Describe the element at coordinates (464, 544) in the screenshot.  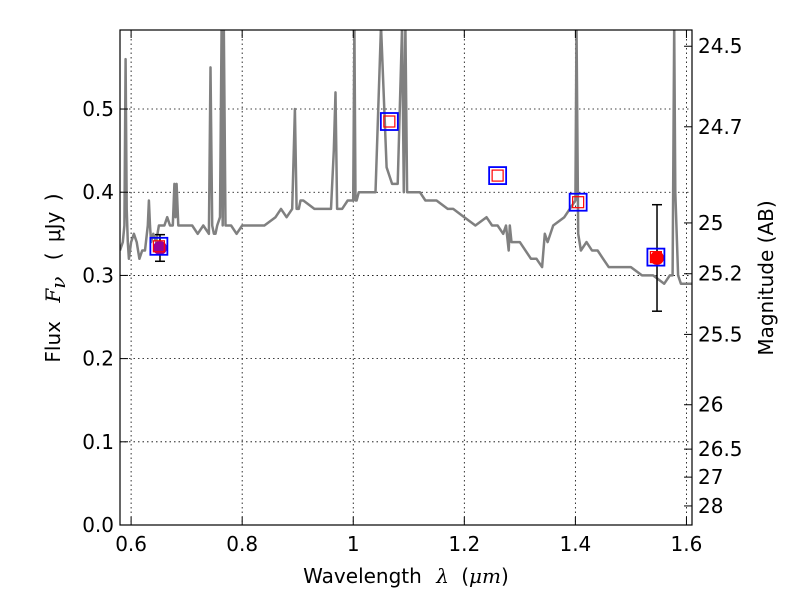
I see `x-tick-label: 1.2` at that location.